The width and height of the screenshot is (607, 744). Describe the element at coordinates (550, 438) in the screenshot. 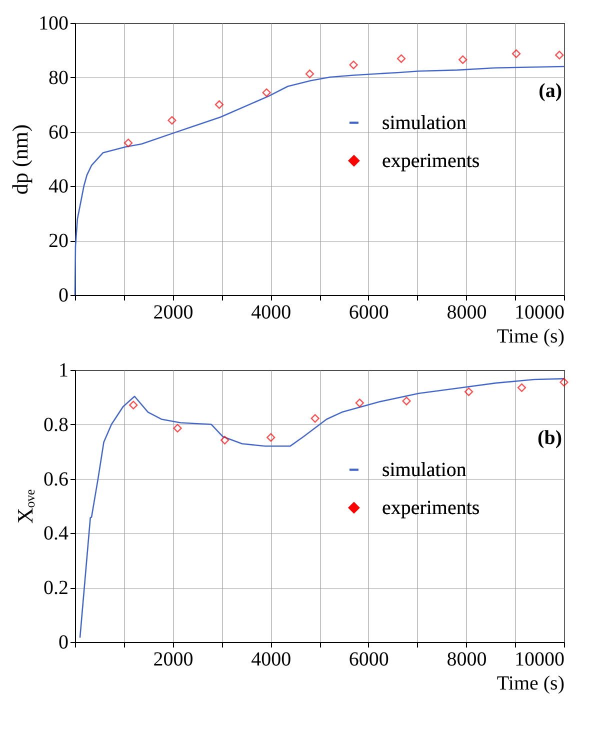

I see `annotation: (b)` at that location.